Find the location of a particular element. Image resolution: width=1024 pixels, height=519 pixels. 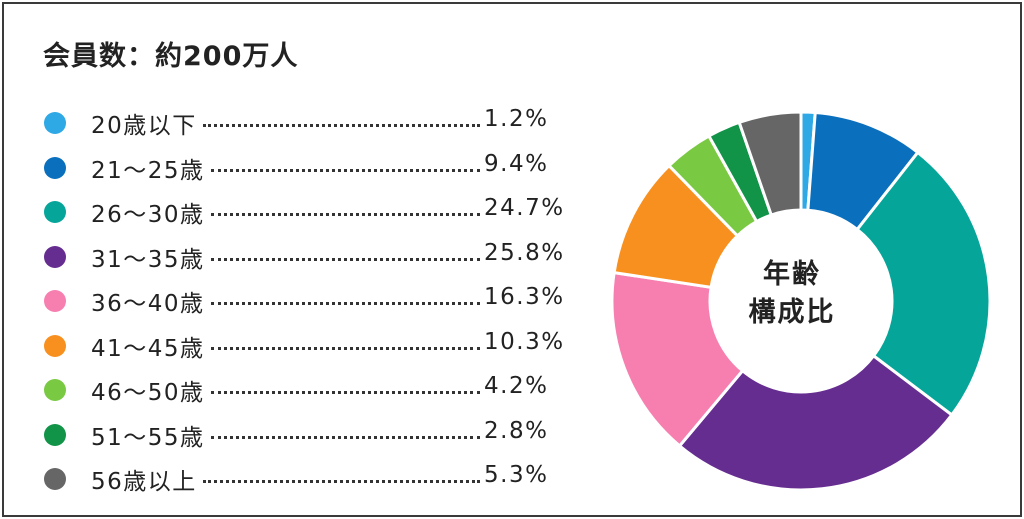

center-label-line1: 年齢 is located at coordinates (792, 274).